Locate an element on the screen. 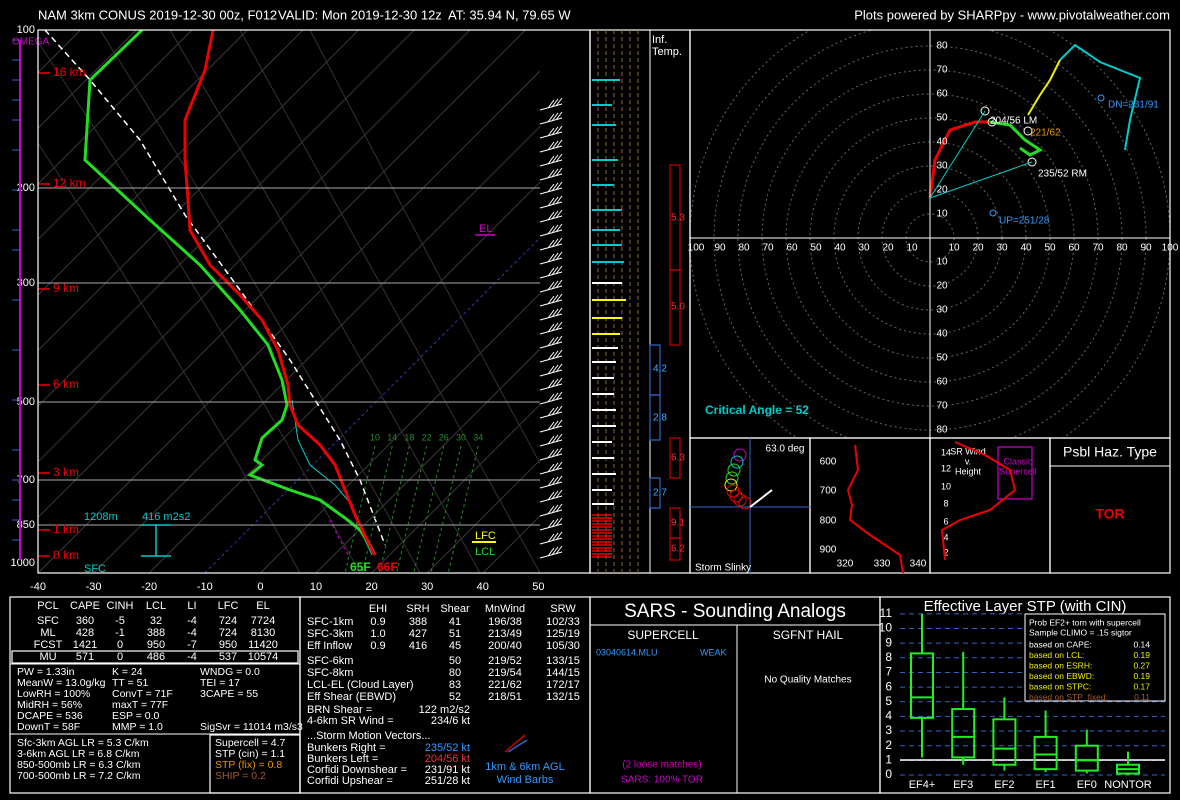  hodo-red is located at coordinates (959, 159).